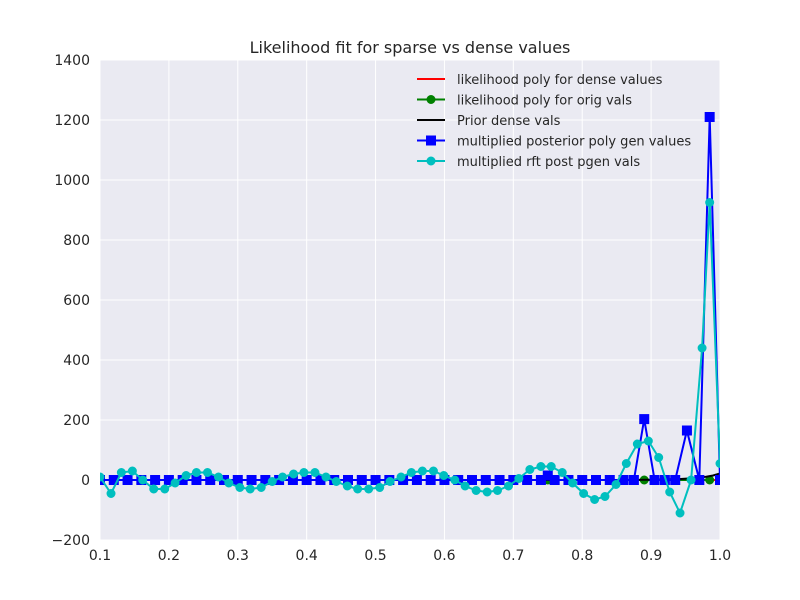  I want to click on y-tick-label: −200, so click(71, 541).